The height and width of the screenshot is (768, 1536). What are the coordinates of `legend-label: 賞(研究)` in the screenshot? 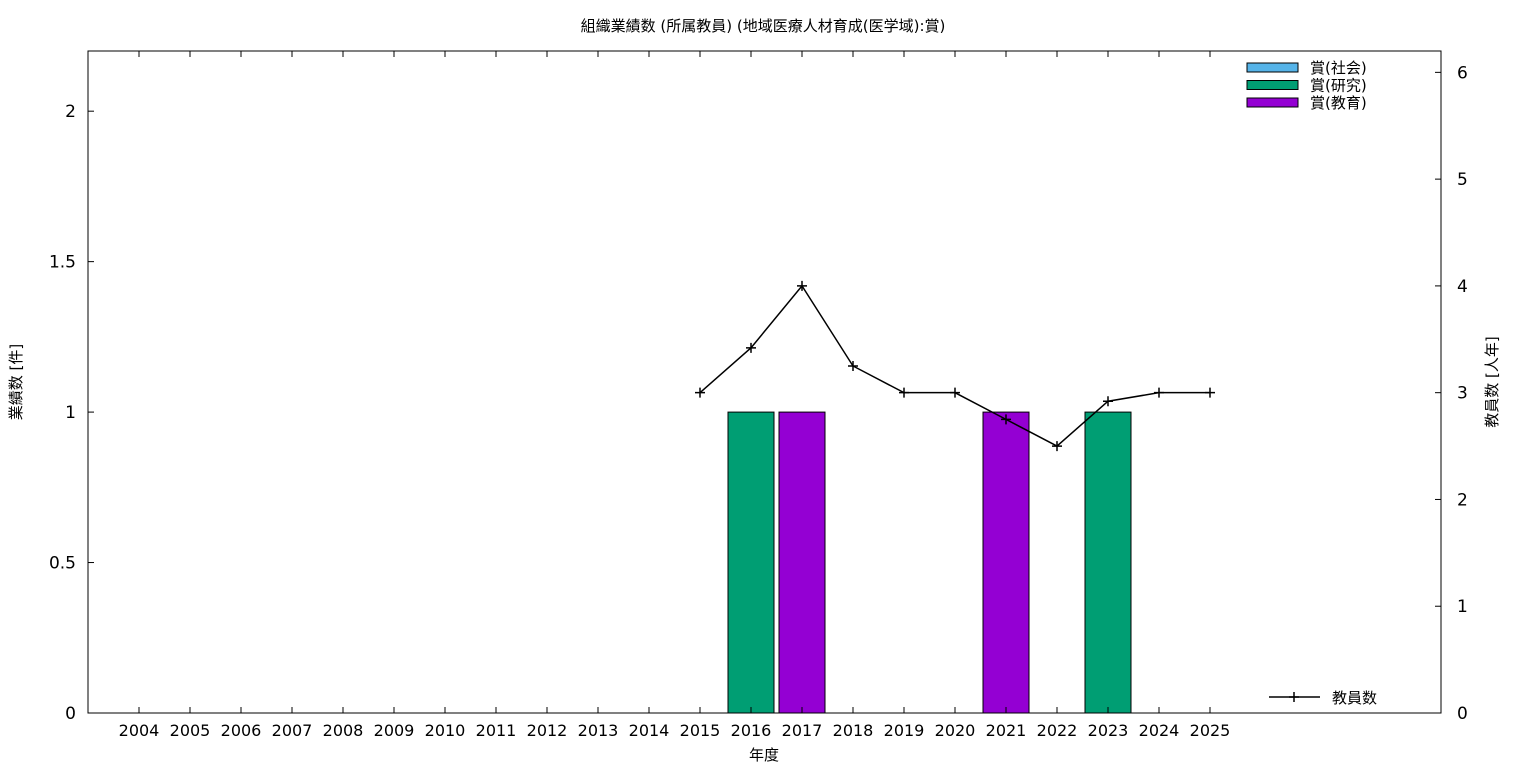 It's located at (1338, 86).